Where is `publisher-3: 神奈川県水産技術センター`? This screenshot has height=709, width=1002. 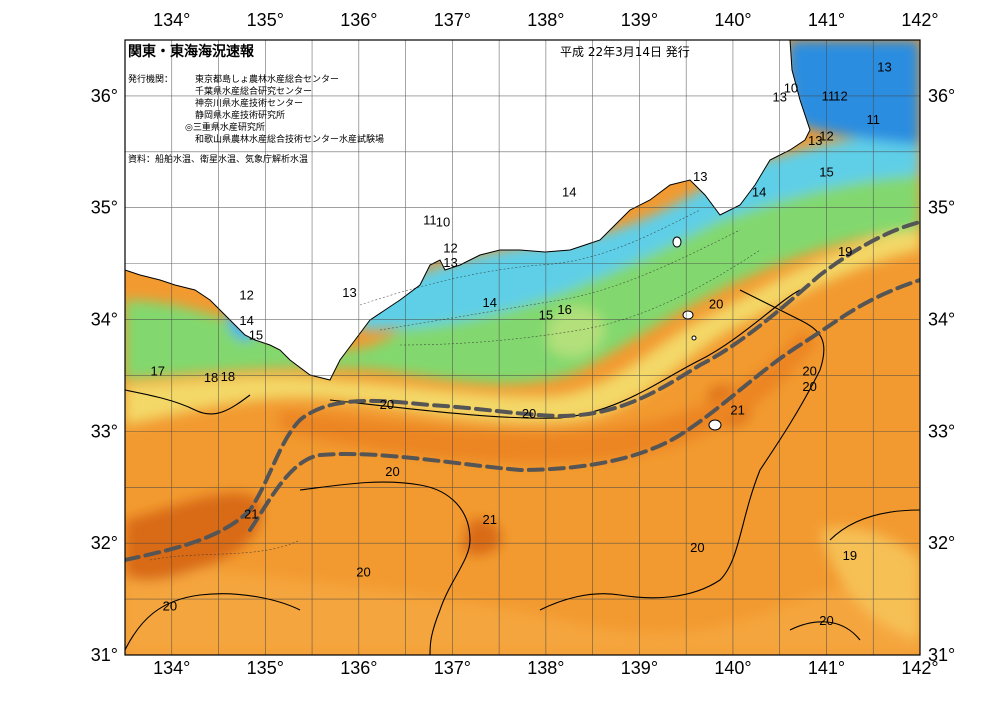 publisher-3: 神奈川県水産技術センター is located at coordinates (249, 103).